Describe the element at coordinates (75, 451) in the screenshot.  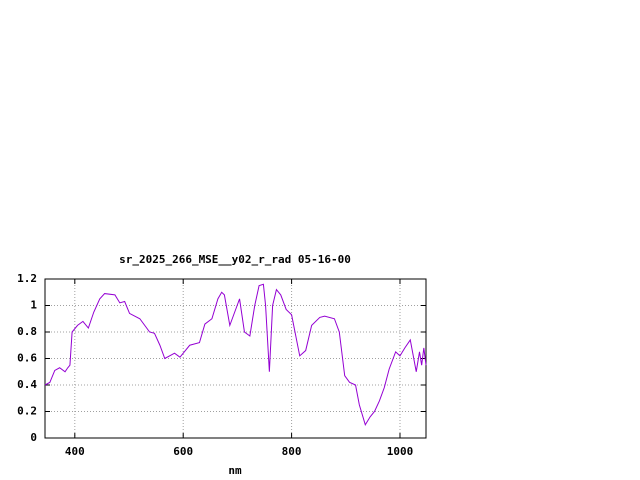
I see `x-tick-label: 400` at that location.